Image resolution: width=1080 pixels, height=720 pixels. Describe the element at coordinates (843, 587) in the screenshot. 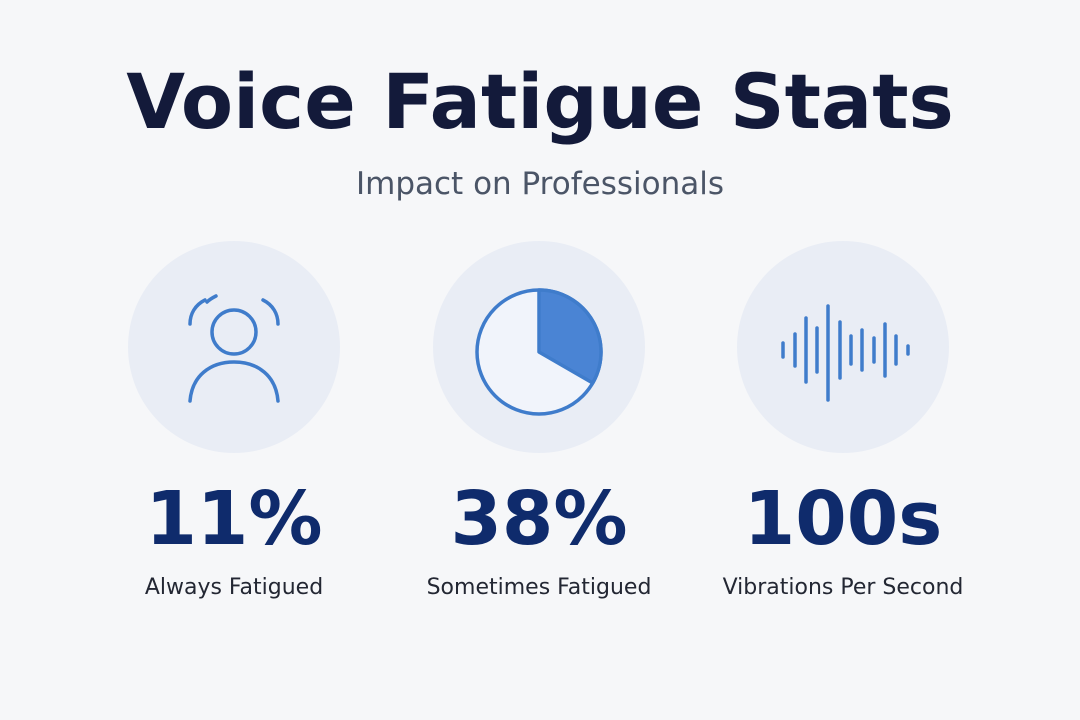

I see `stat-label: Vibrations Per Second` at that location.